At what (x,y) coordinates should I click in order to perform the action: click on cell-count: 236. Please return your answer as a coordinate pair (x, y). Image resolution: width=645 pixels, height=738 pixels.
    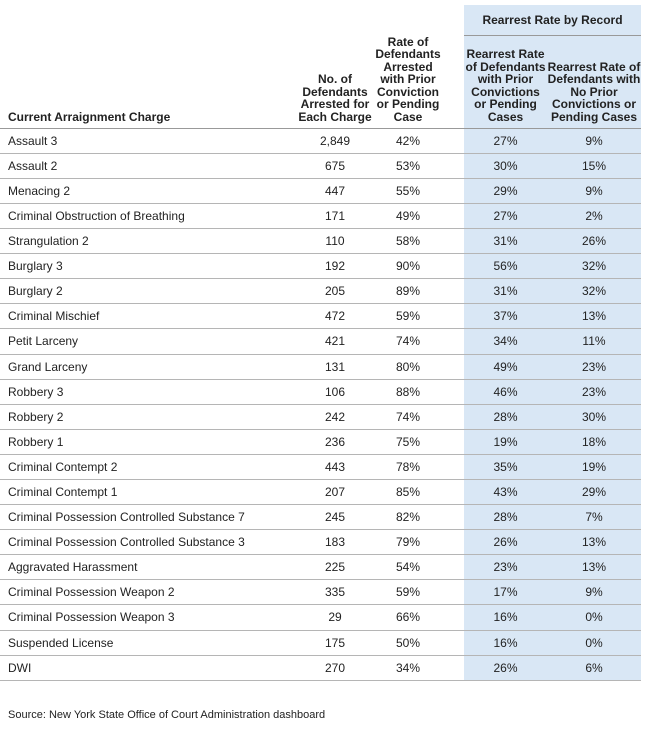
    Looking at the image, I should click on (335, 442).